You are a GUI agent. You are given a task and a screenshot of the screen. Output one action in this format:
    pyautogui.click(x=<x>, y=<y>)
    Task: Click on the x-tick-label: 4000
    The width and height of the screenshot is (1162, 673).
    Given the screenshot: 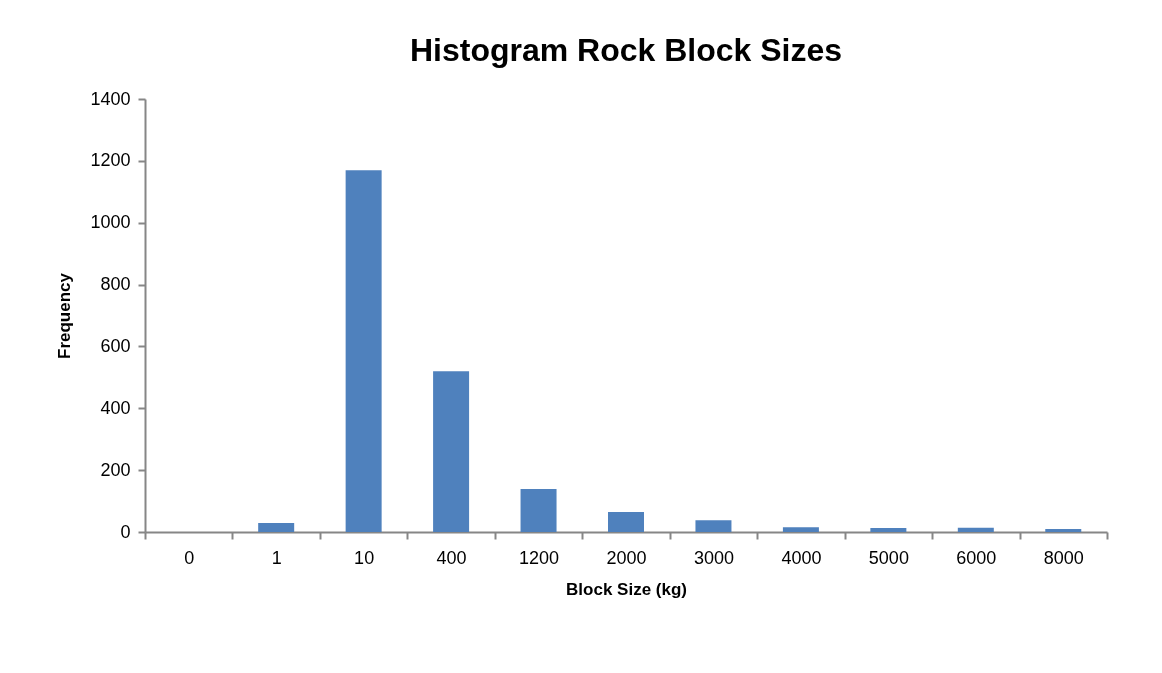 What is the action you would take?
    pyautogui.click(x=801, y=557)
    